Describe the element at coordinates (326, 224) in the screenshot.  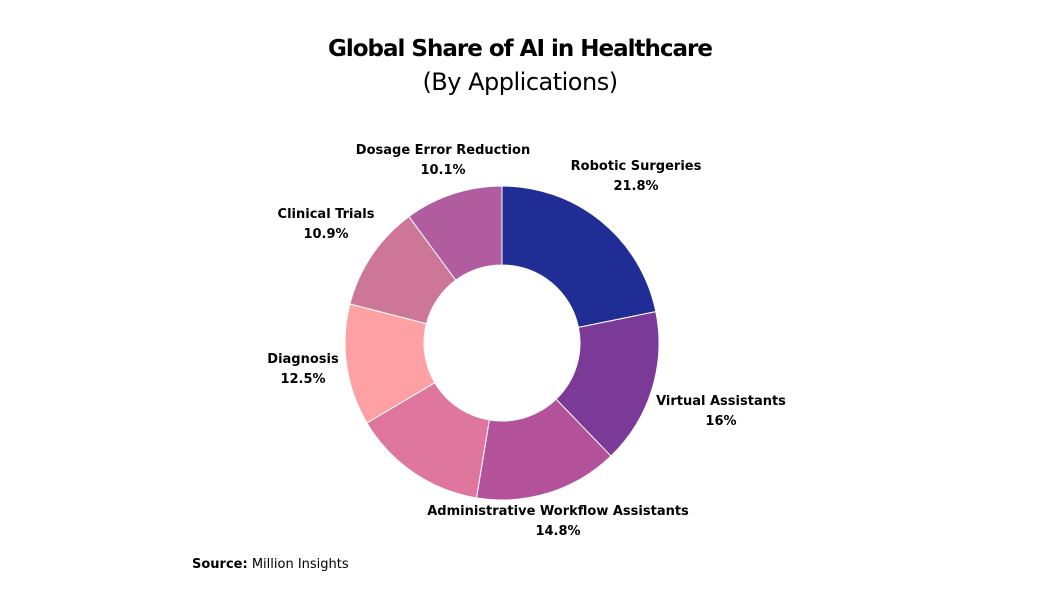
I see `label-clinical-trials: Clinical Trials 10.9%` at that location.